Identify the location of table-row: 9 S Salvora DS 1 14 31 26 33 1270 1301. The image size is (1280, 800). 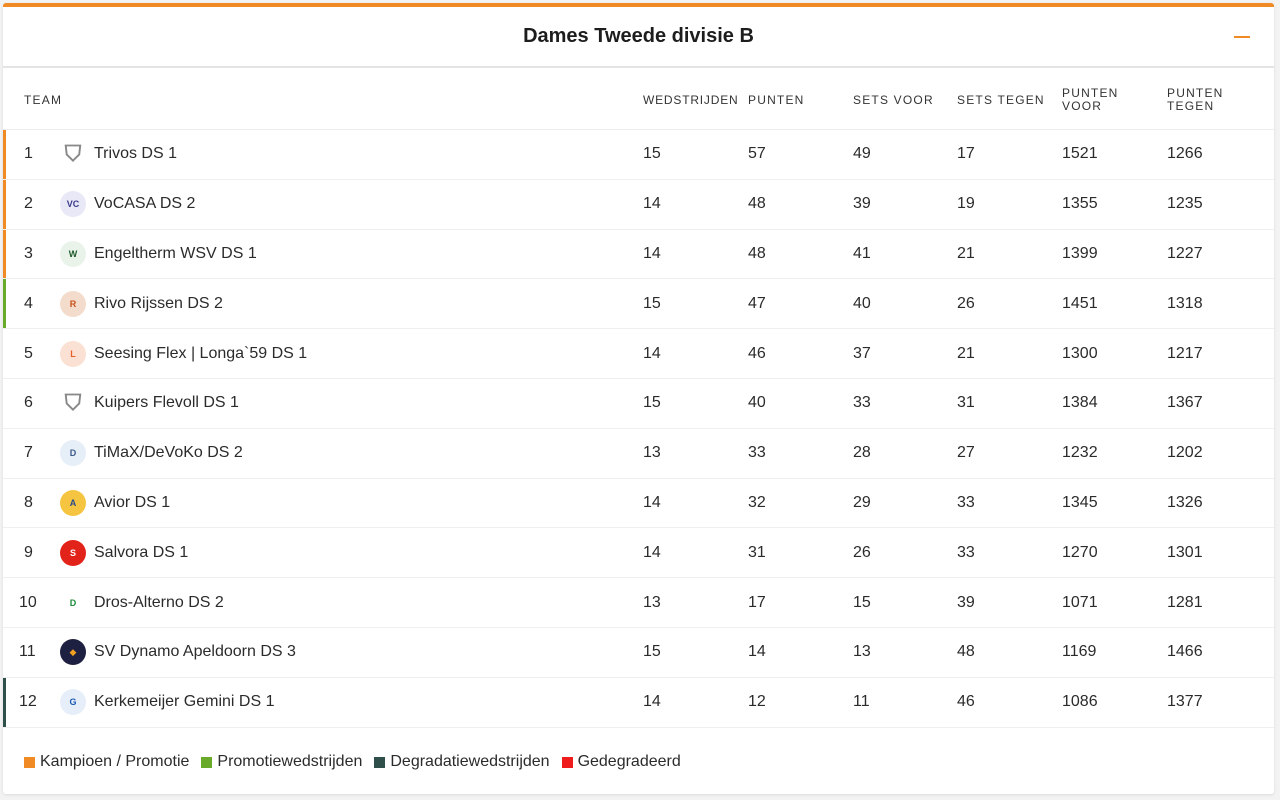
(638, 553).